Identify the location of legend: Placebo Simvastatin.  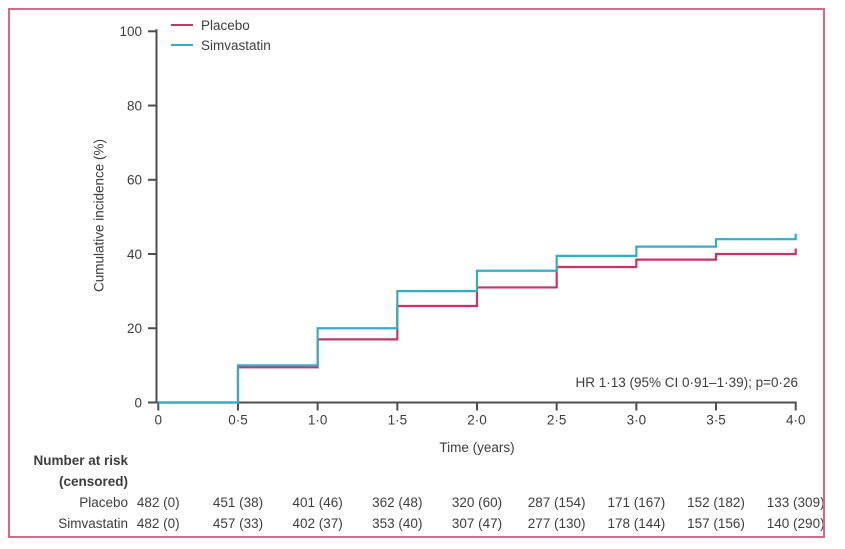
(221, 35).